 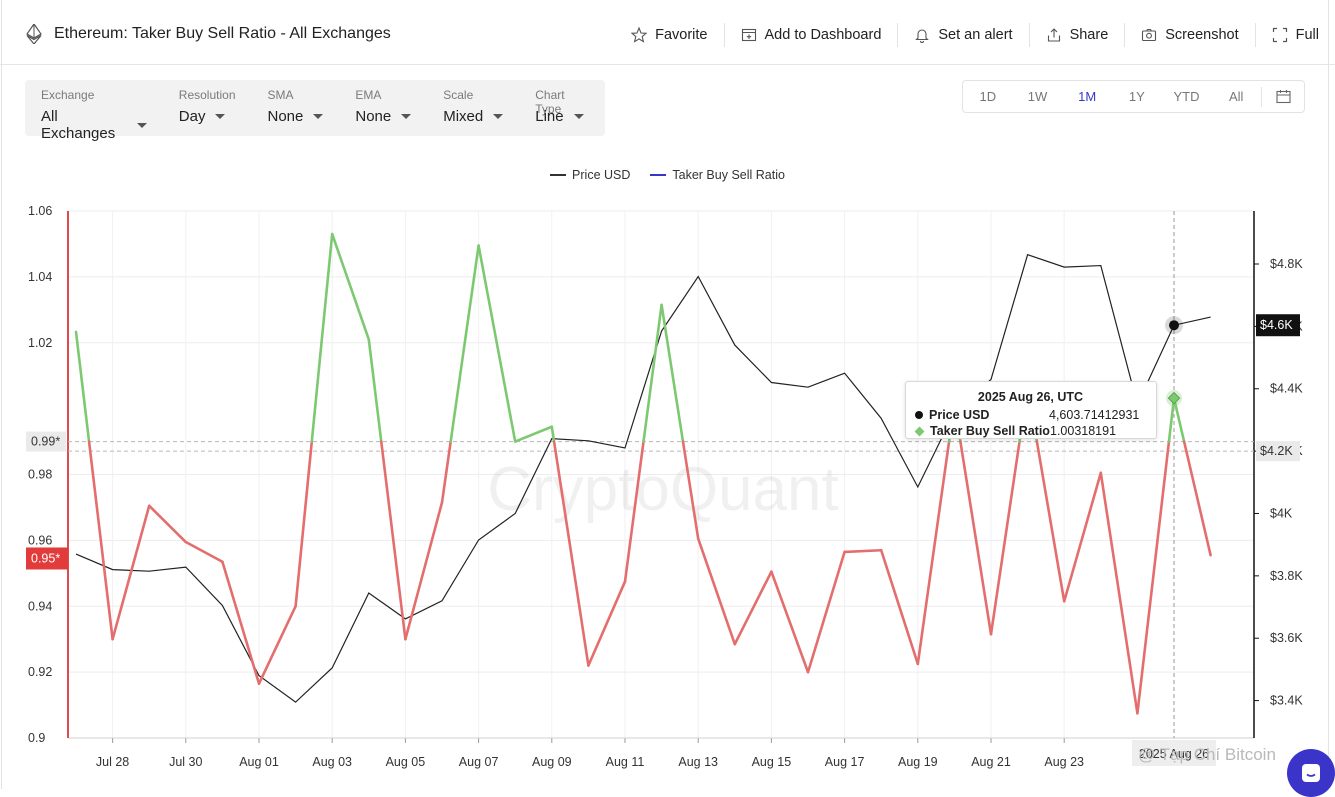 I want to click on legend-item-price: Price USD, so click(x=590, y=175).